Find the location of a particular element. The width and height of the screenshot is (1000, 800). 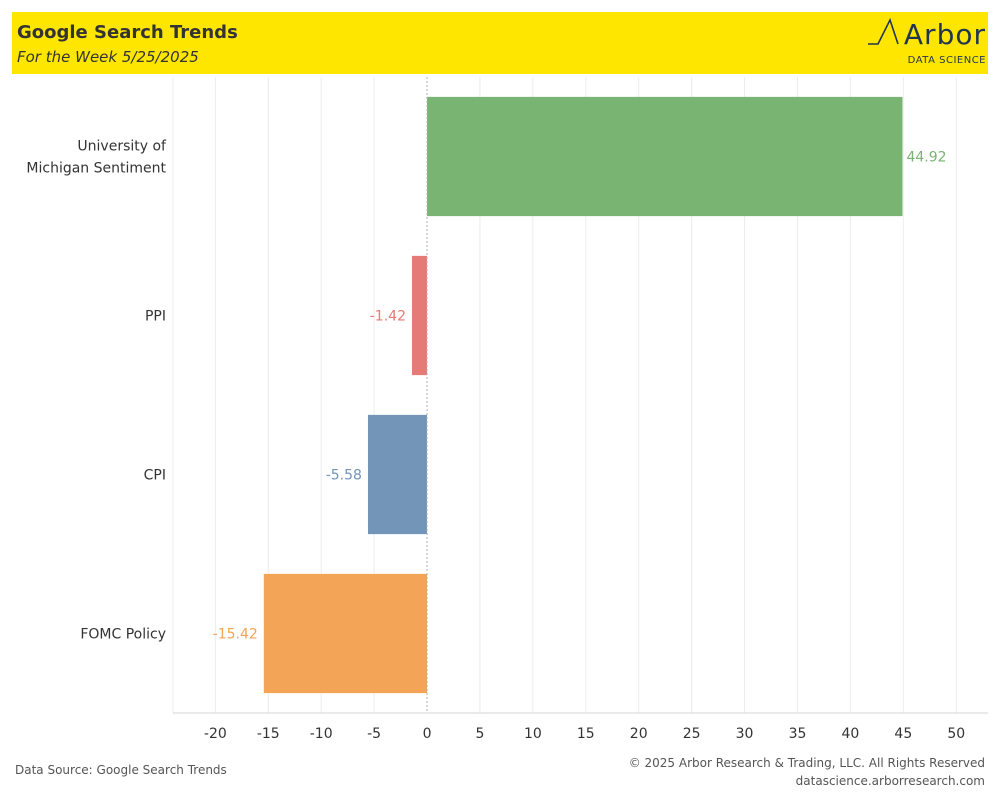

x-tick-label: -5 is located at coordinates (374, 734).